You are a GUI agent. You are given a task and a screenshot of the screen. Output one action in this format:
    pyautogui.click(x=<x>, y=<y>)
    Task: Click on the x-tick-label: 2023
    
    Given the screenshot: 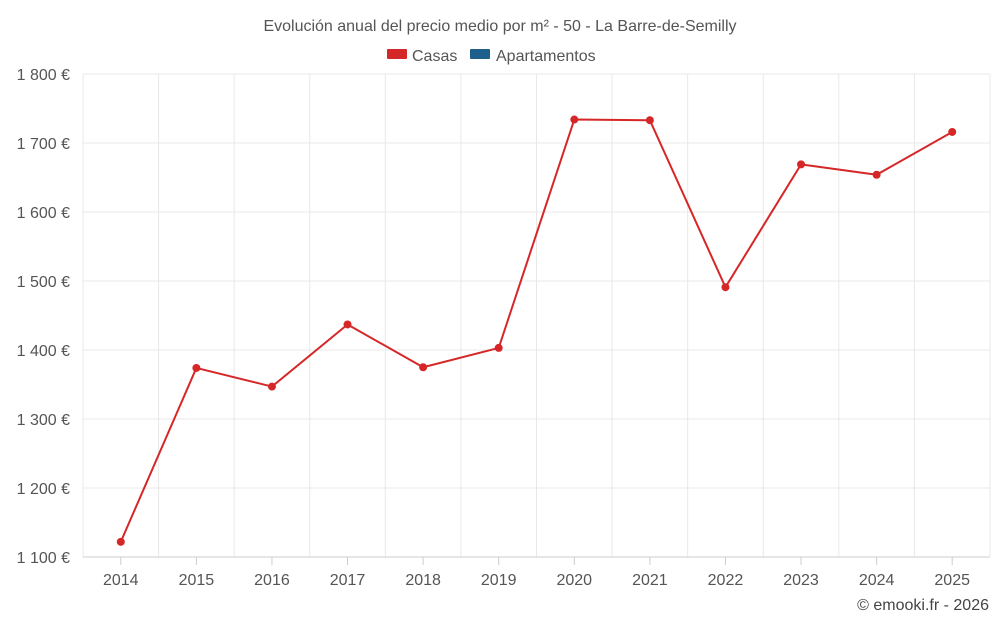 What is the action you would take?
    pyautogui.click(x=801, y=580)
    